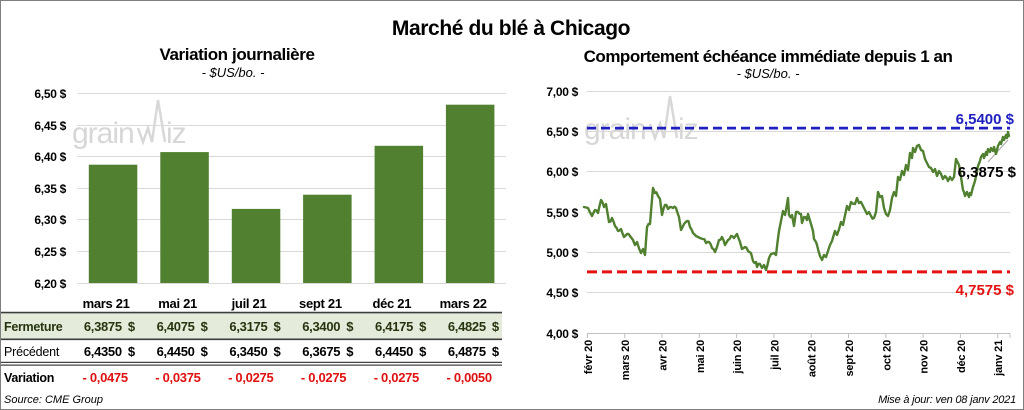 This screenshot has height=410, width=1024. Describe the element at coordinates (775, 355) in the screenshot. I see `svg-text: juil 20` at that location.